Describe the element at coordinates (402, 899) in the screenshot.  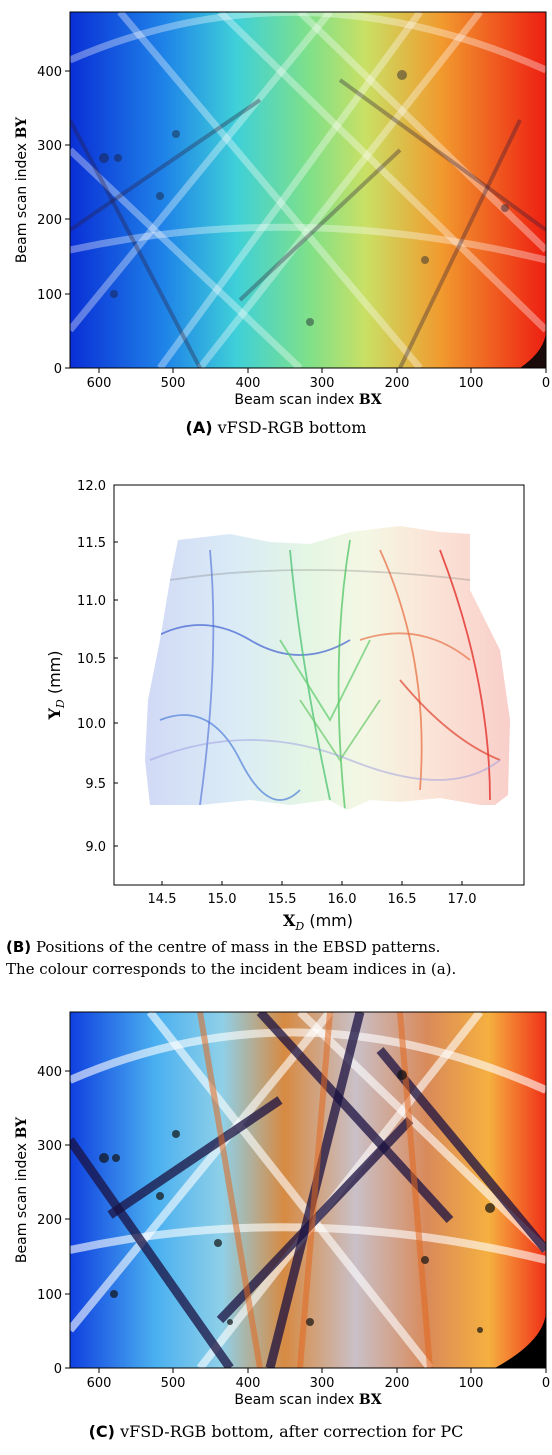
I see `x-tick-label: 16.5` at that location.